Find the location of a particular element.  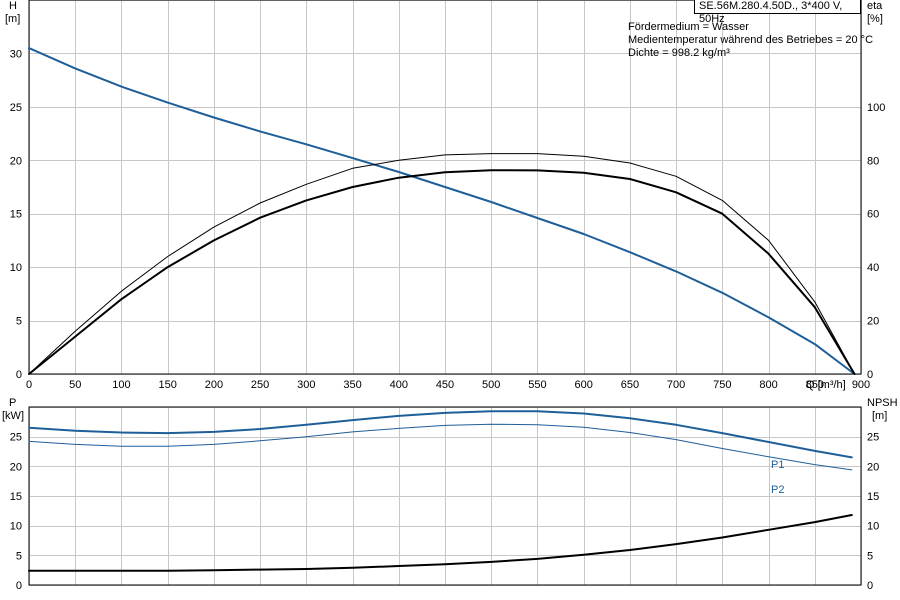

x-tick-label: 750 is located at coordinates (722, 385).